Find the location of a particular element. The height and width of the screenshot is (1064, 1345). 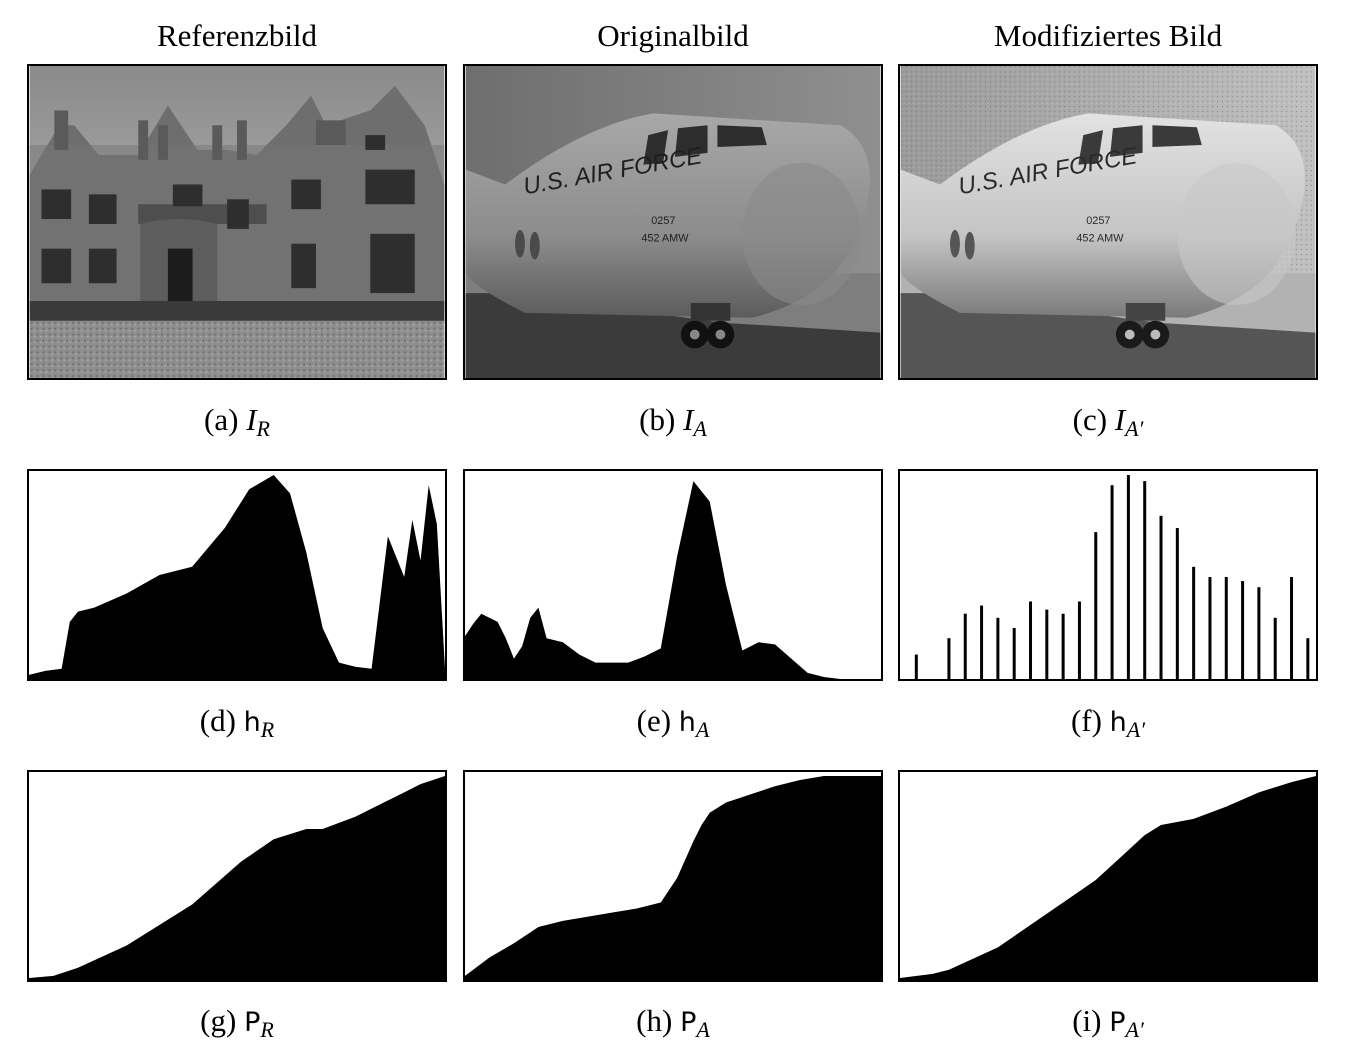

cdf-panel-reference is located at coordinates (237, 876).